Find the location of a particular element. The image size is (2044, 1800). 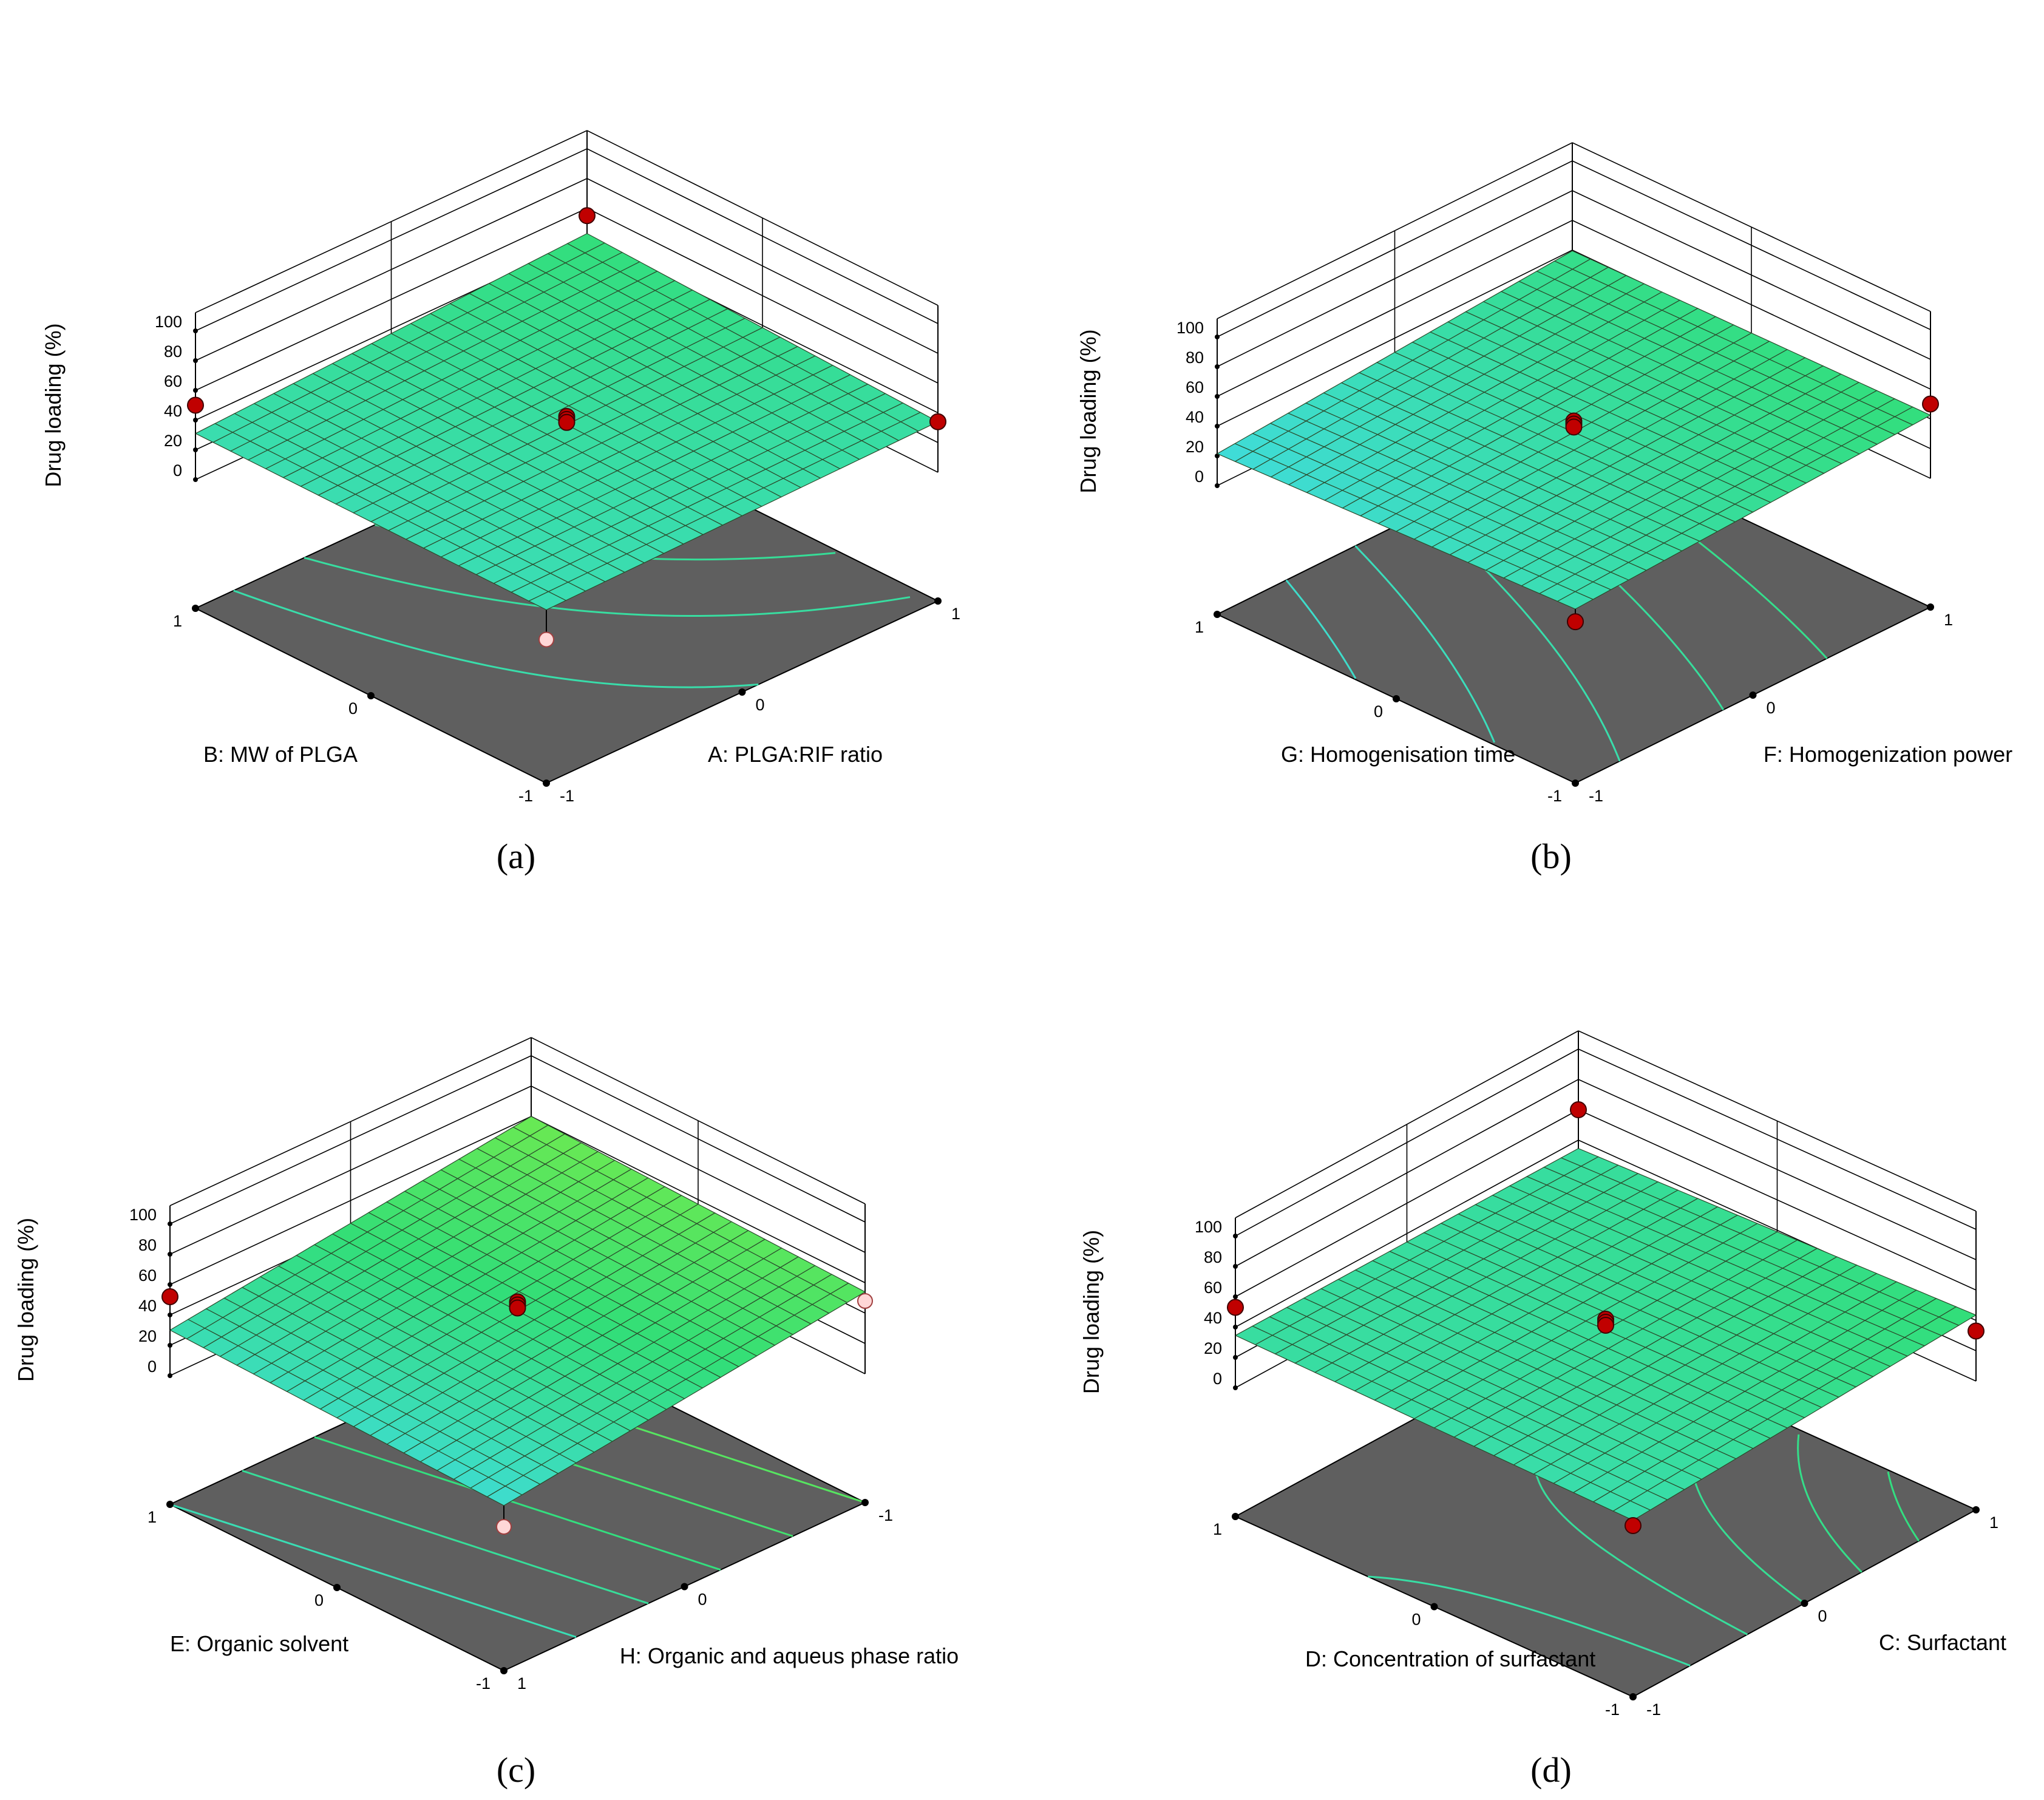

panel-a-x-tick-label: 0 is located at coordinates (761, 705).